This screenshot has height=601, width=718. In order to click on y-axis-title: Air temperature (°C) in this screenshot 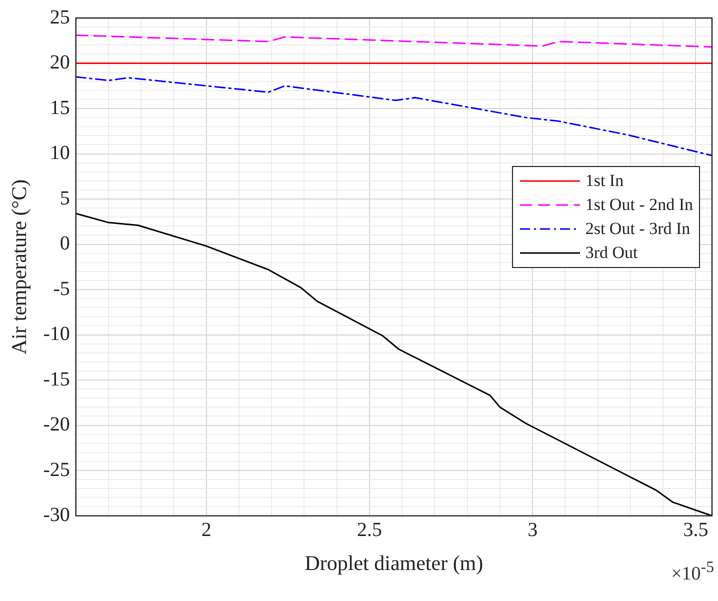, I will do `click(19, 266)`.